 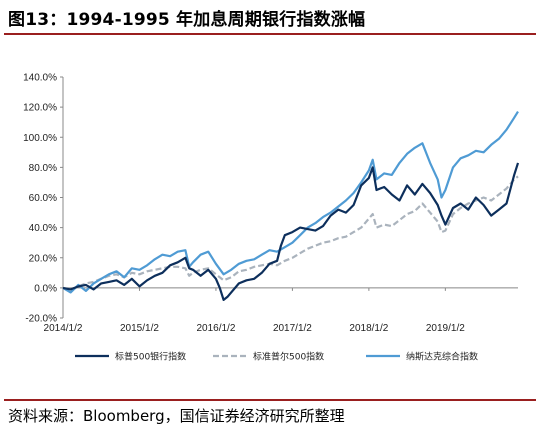 I want to click on x-tick-label: 2015/1/2, so click(x=139, y=328).